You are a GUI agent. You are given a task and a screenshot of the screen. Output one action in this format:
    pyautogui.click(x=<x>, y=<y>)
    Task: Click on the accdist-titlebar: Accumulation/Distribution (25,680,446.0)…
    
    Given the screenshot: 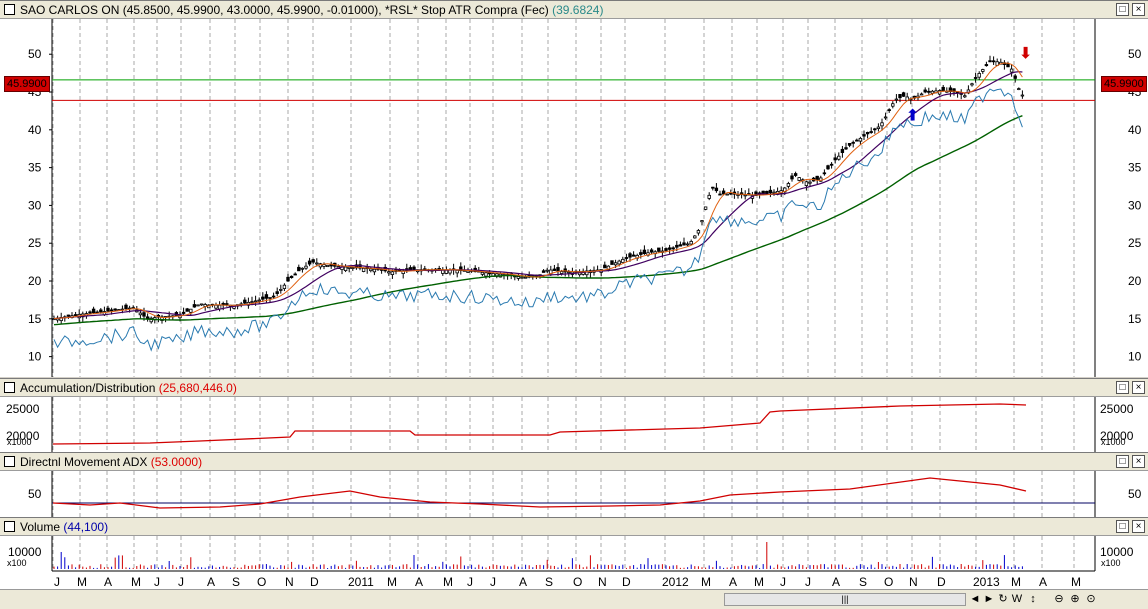 What is the action you would take?
    pyautogui.click(x=574, y=388)
    